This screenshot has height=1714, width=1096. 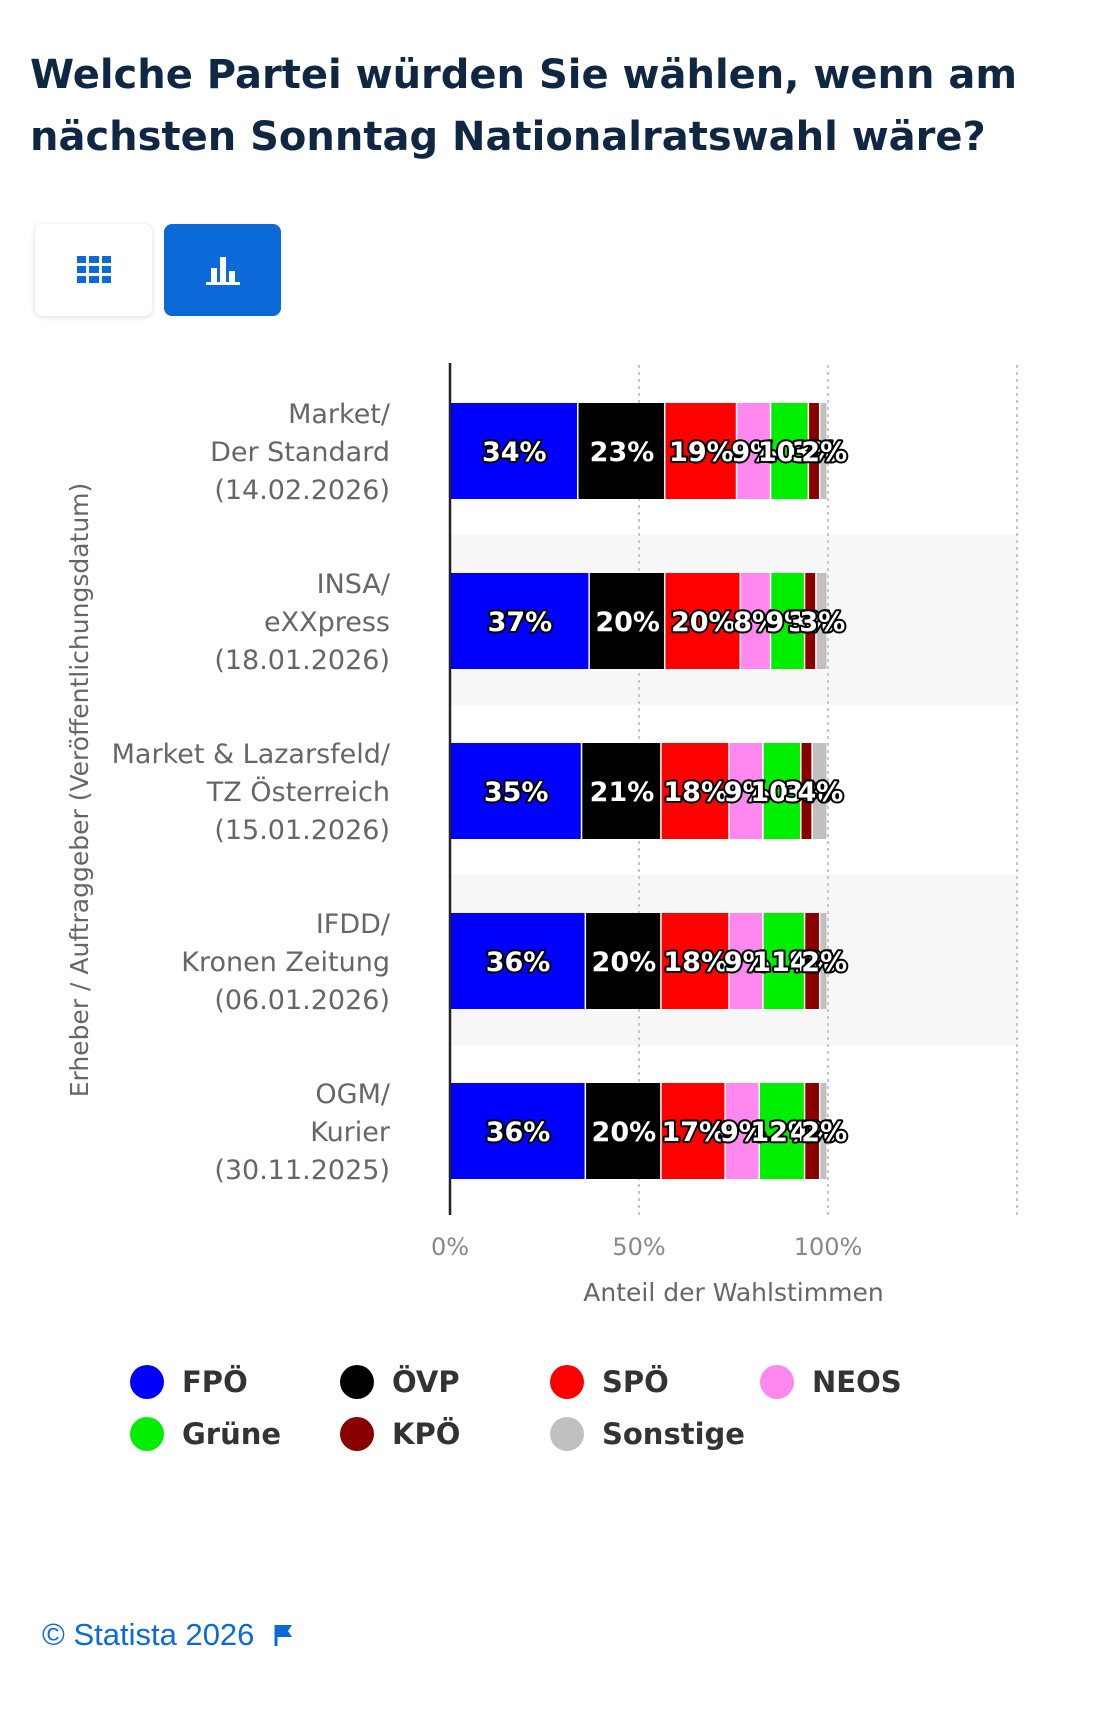 What do you see at coordinates (339, 414) in the screenshot?
I see `category-label: Market/` at bounding box center [339, 414].